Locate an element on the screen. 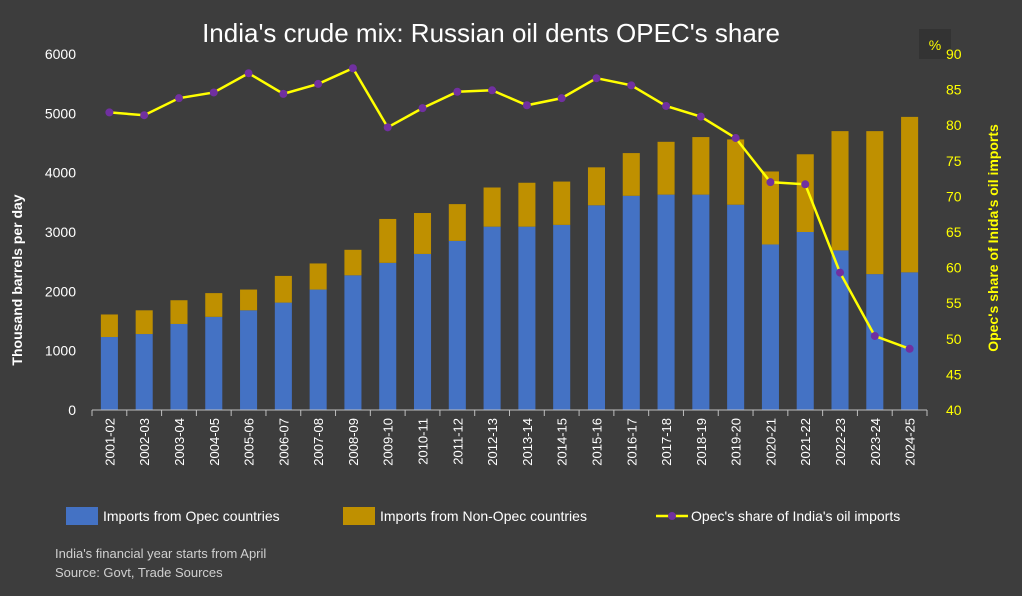  footnote-source: Source: Govt, Trade Sources is located at coordinates (139, 572).